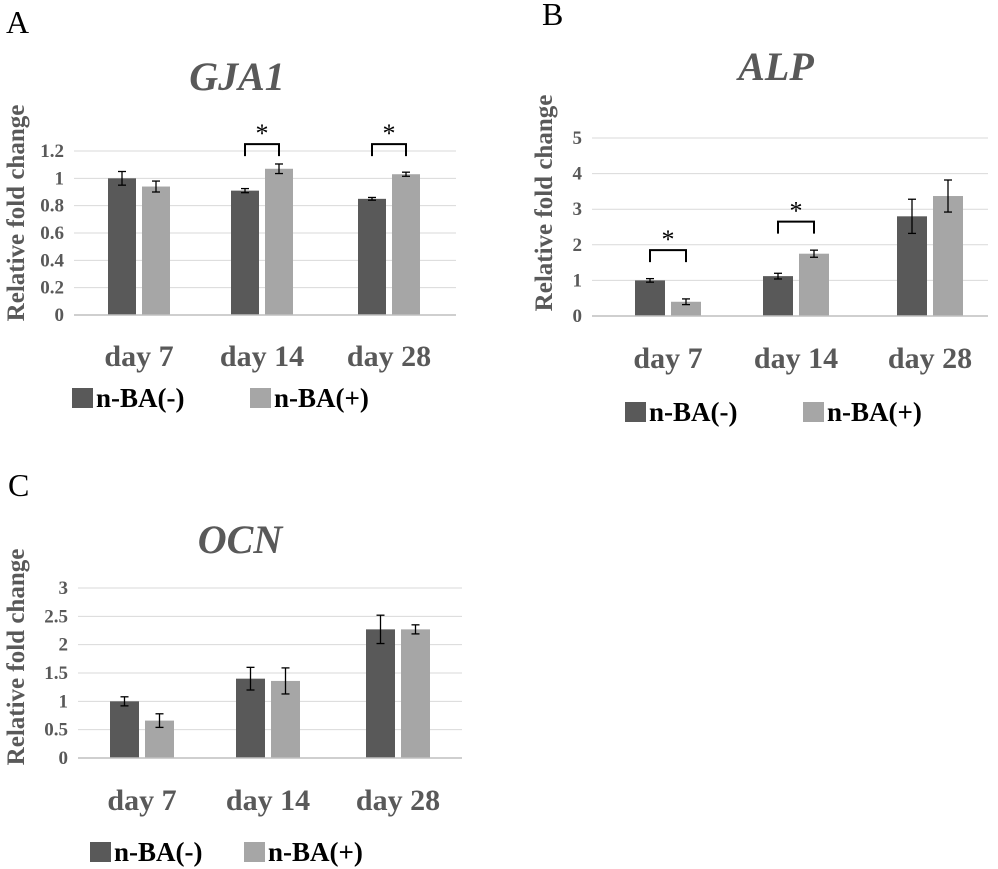 The width and height of the screenshot is (998, 869). I want to click on y-tick-label: 0.6, so click(52, 233).